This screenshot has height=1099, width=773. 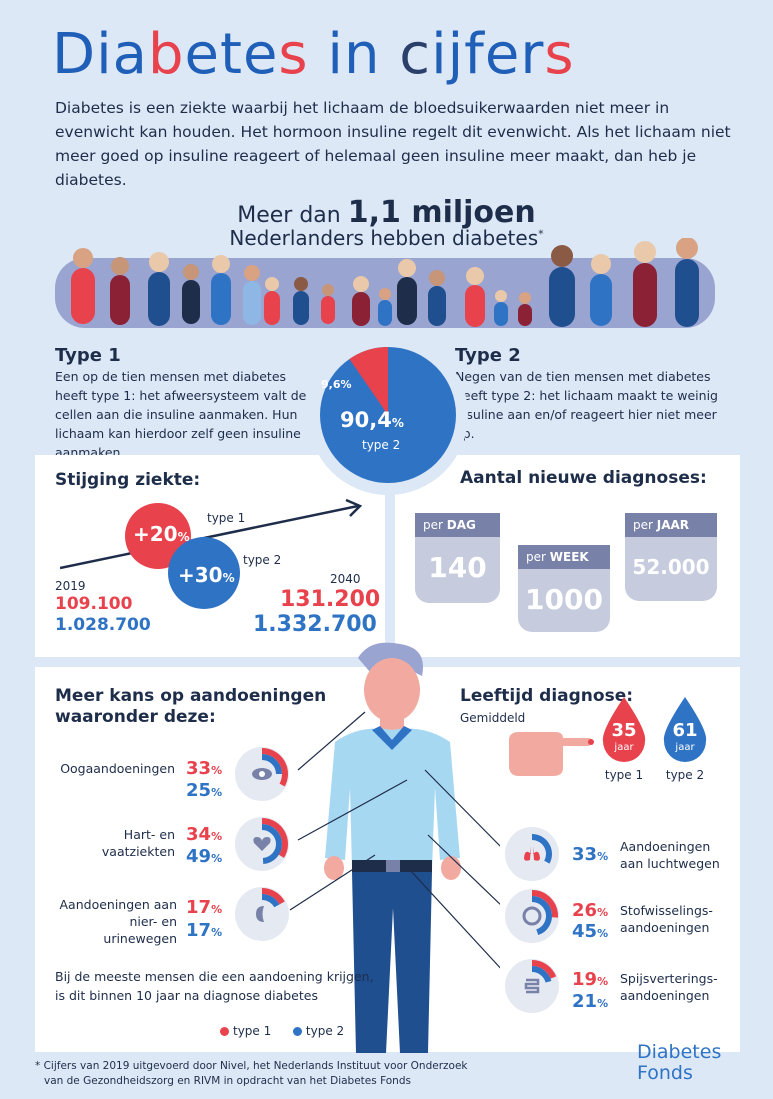 What do you see at coordinates (670, 863) in the screenshot?
I see `cond-right-1-label2: aan luchtwegen` at bounding box center [670, 863].